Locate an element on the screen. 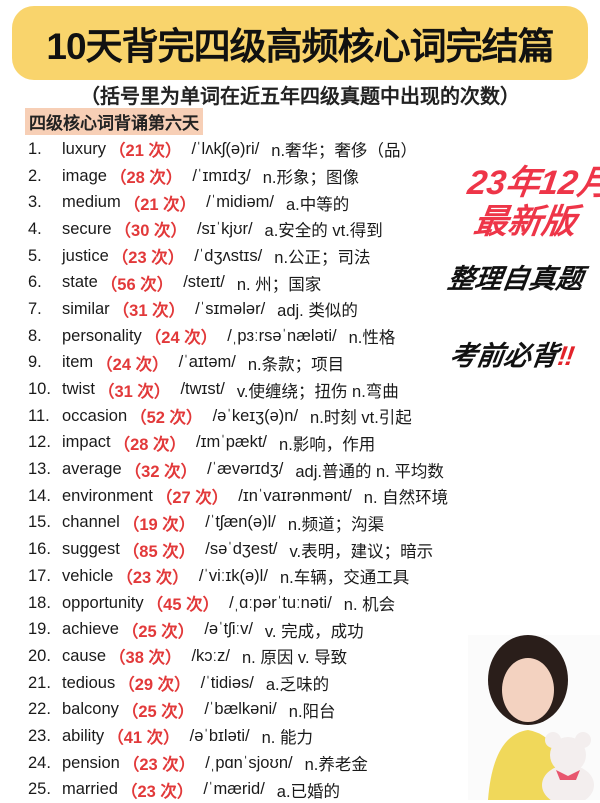 This screenshot has height=803, width=600. word-row: 2.image（28 次）/ˈɪmɪdʒ/n.形象；图像 is located at coordinates (238, 176).